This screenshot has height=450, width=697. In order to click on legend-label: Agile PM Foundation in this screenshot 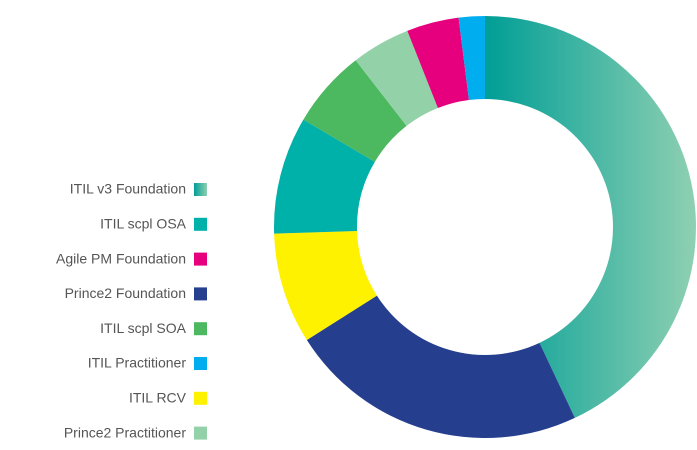, I will do `click(121, 258)`.